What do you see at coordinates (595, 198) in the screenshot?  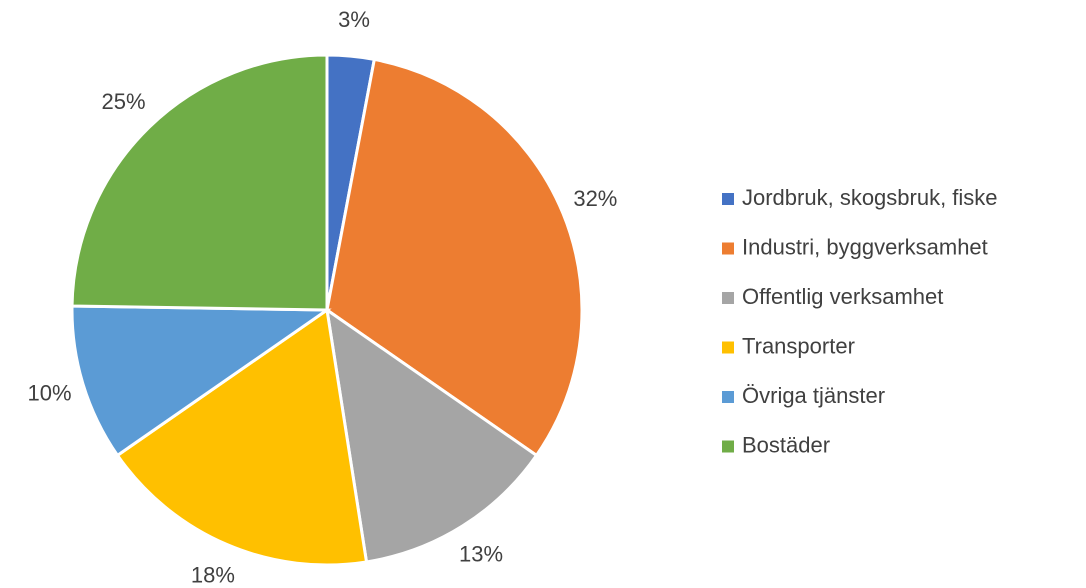 I see `data-label: 32%` at bounding box center [595, 198].